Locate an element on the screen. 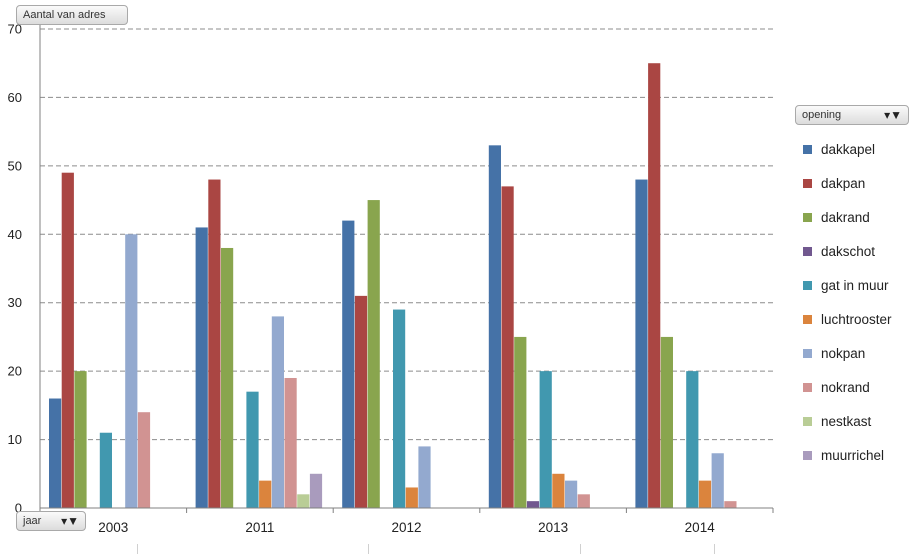  value-field-label: Aantal van adres is located at coordinates (64, 15).